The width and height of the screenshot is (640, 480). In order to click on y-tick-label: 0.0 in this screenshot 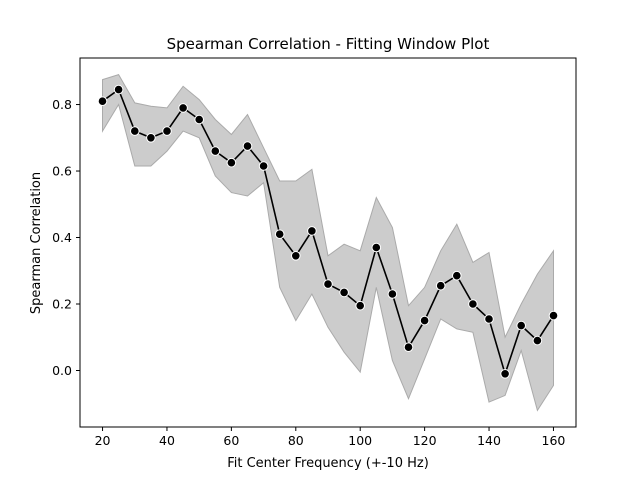, I will do `click(62, 370)`.